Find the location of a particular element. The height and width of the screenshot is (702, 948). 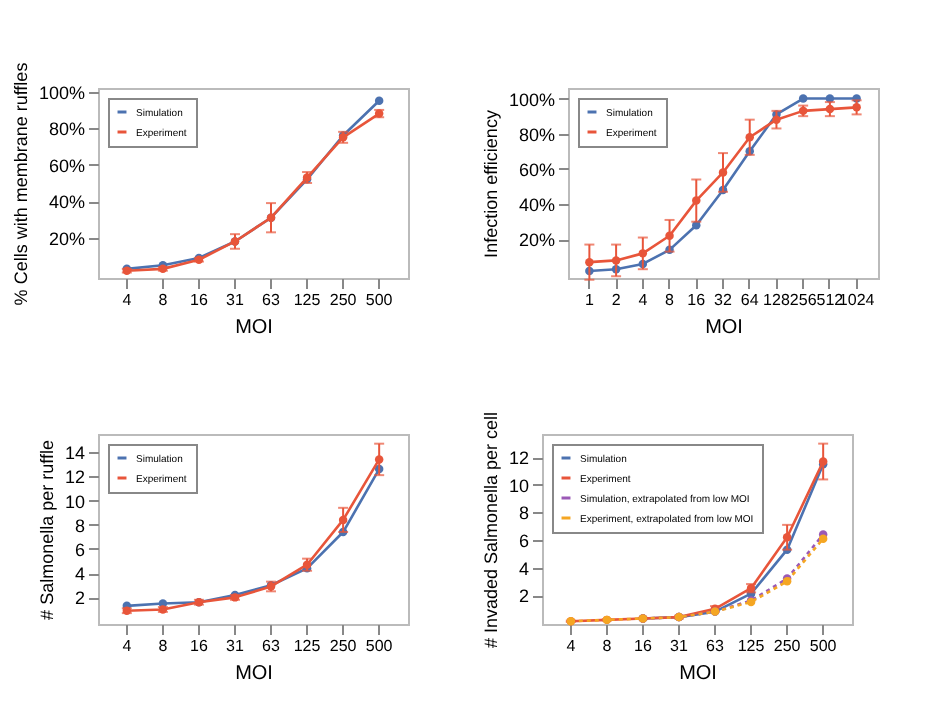

x-tick-label: 32 is located at coordinates (723, 300).